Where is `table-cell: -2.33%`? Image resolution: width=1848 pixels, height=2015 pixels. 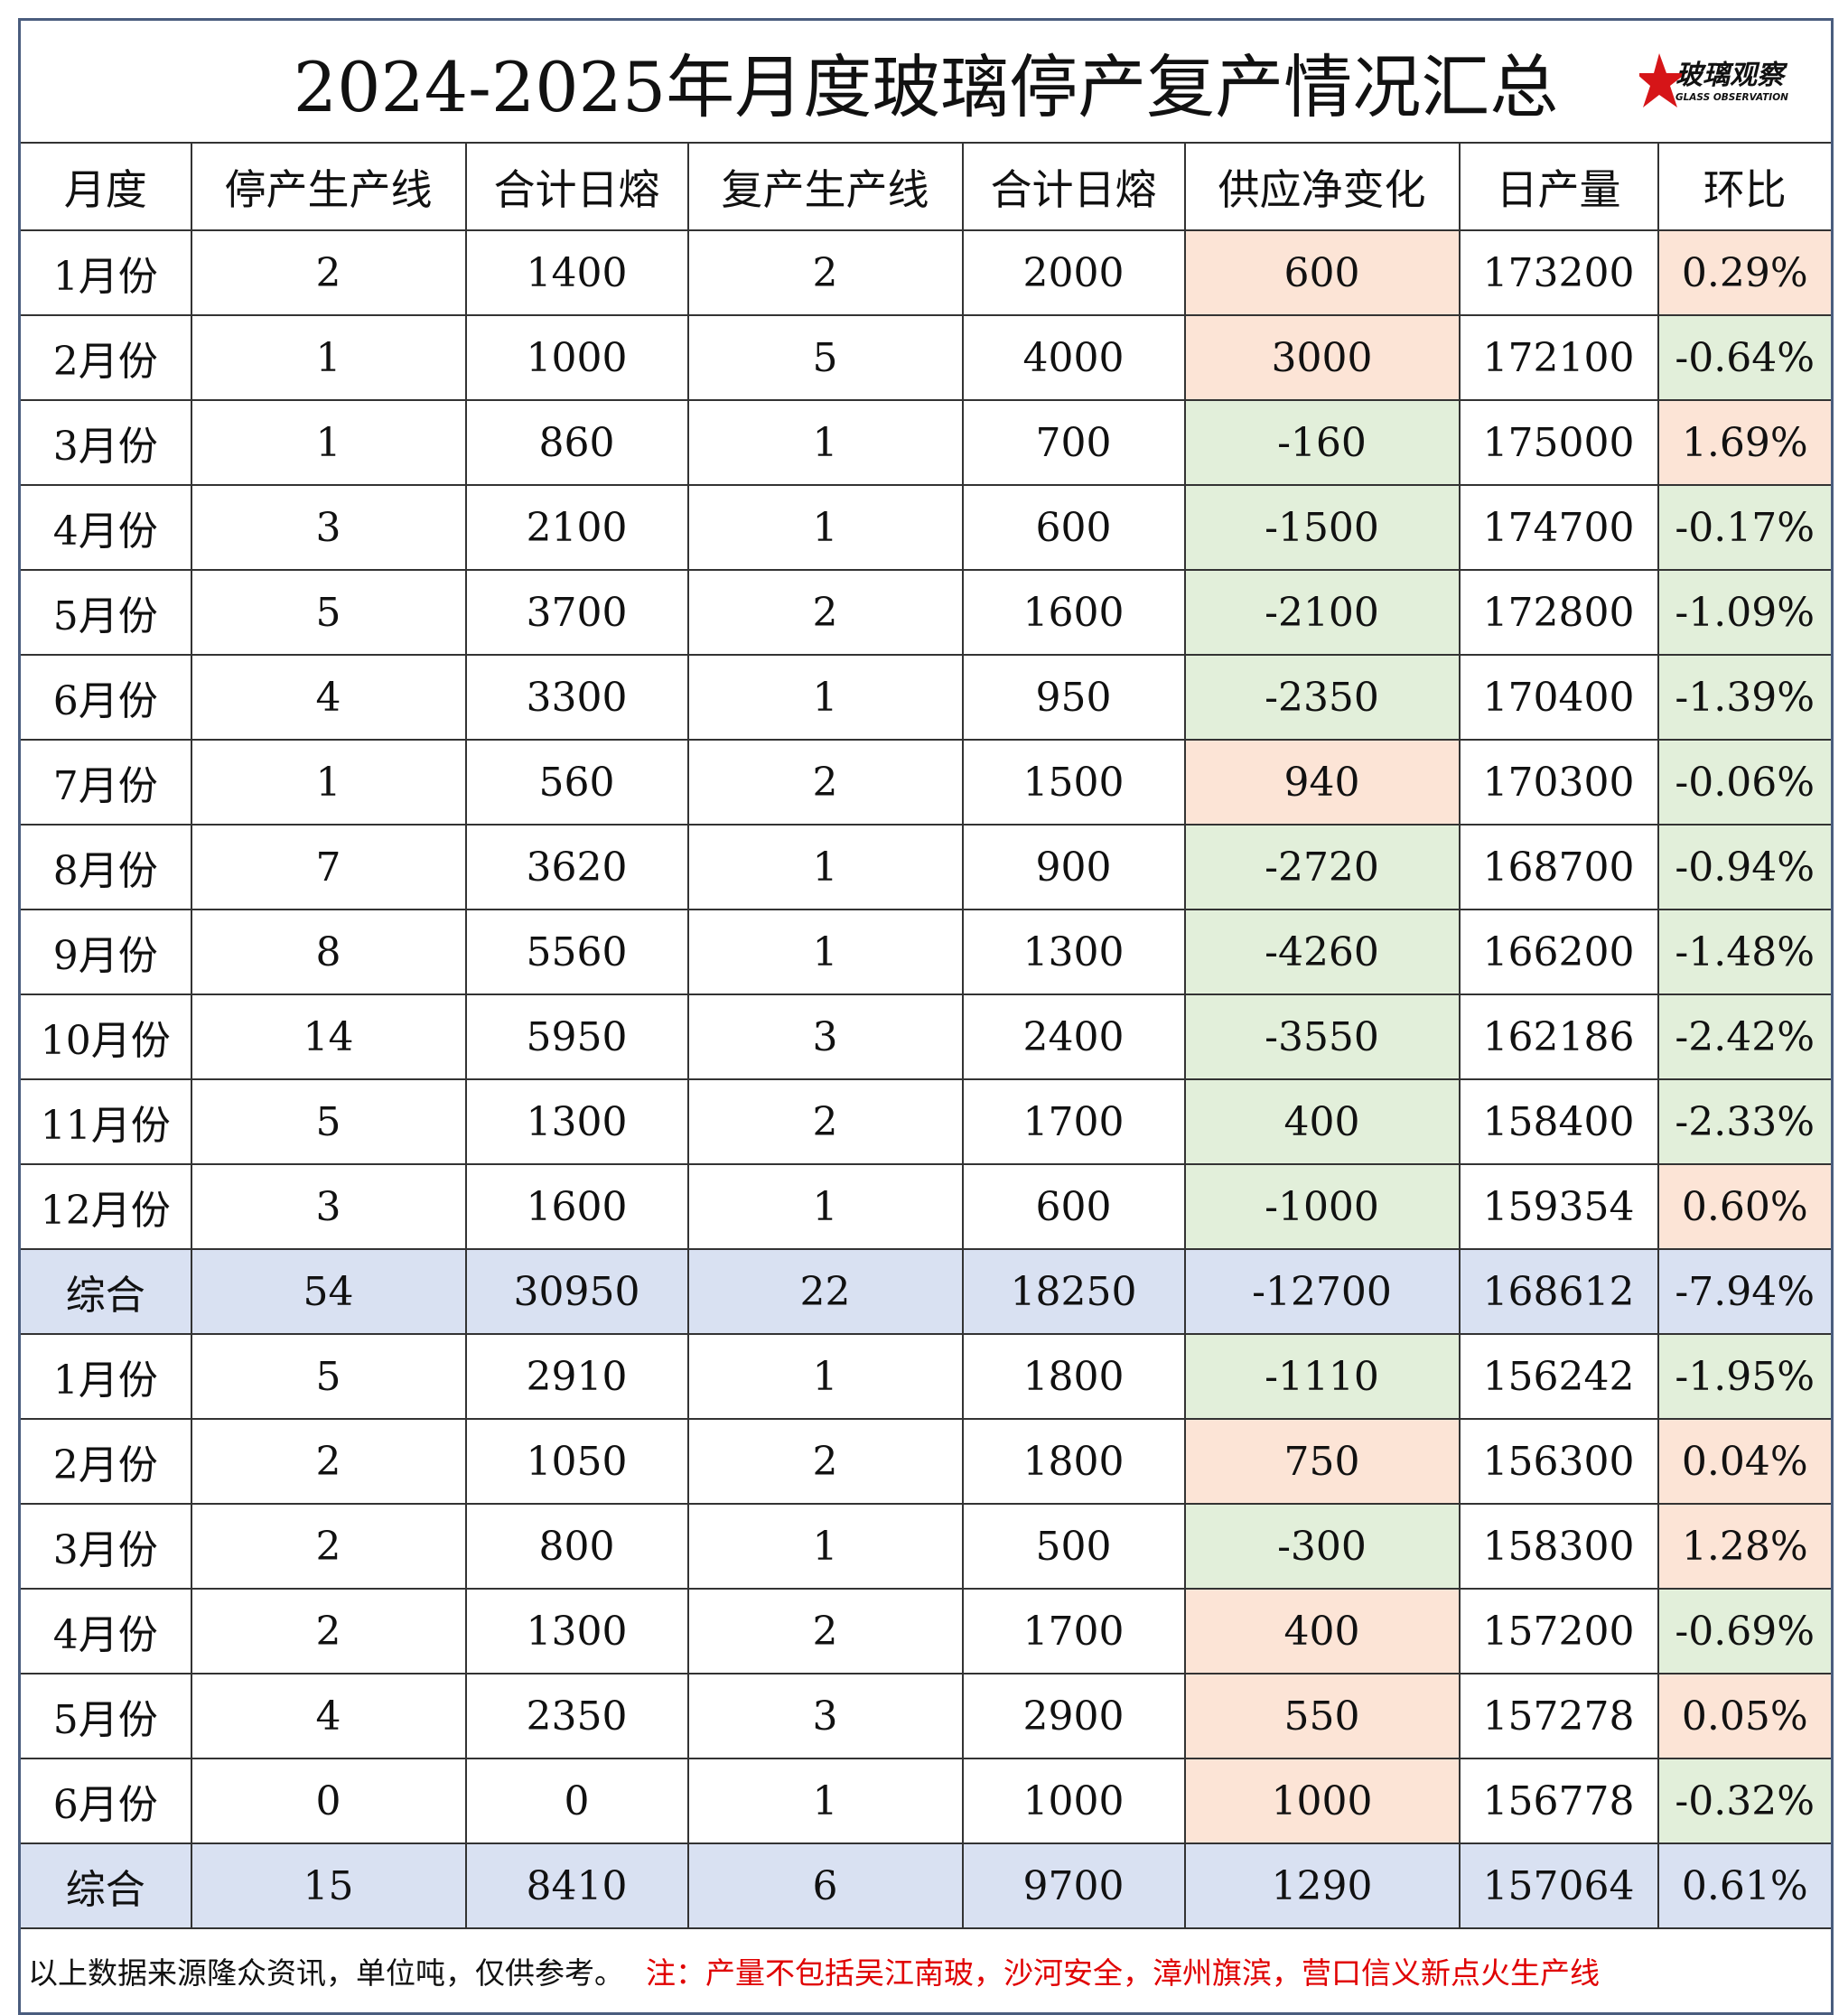
table-cell: -2.33% is located at coordinates (1746, 1121).